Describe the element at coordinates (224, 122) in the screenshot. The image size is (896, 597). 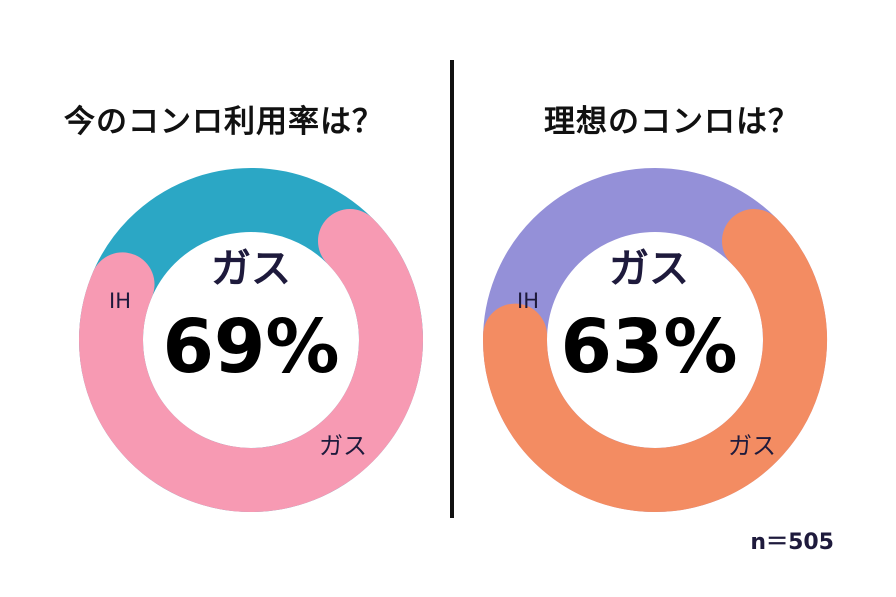
I see `chart-title-current: 今のコンロ利用率は？` at that location.